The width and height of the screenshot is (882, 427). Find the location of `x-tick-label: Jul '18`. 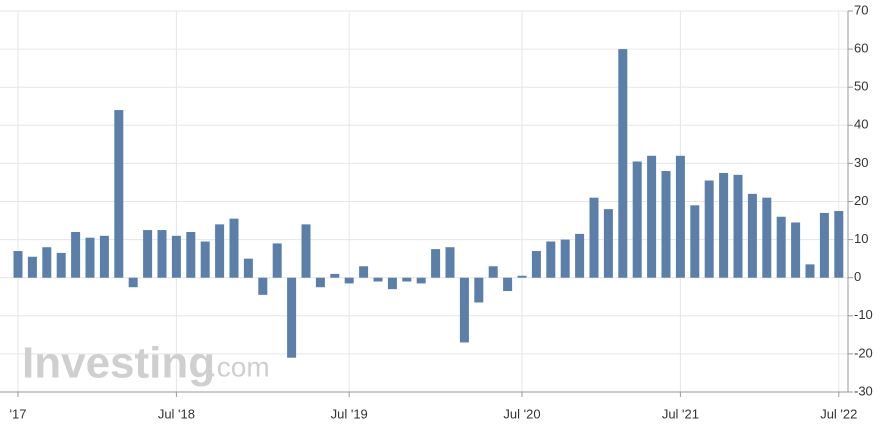

x-tick-label: Jul '18 is located at coordinates (176, 413).